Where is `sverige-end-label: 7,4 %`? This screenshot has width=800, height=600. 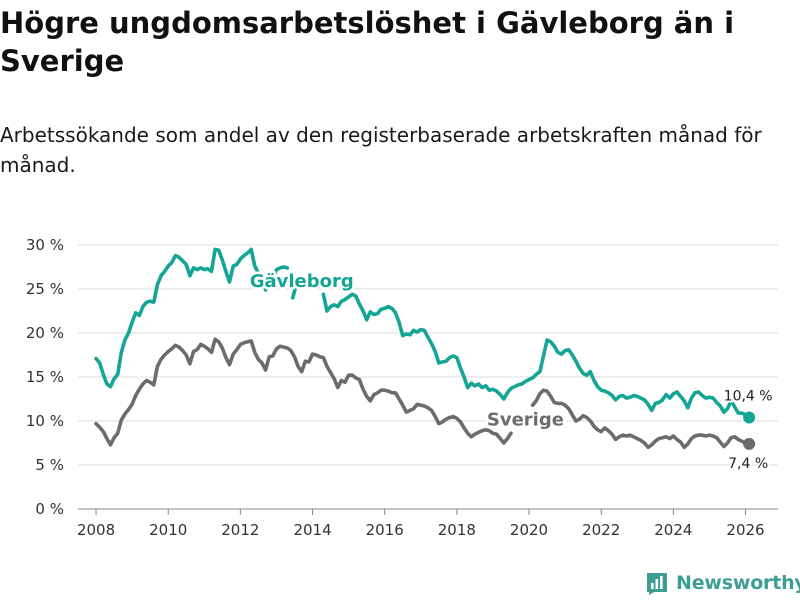 sverige-end-label: 7,4 % is located at coordinates (748, 464).